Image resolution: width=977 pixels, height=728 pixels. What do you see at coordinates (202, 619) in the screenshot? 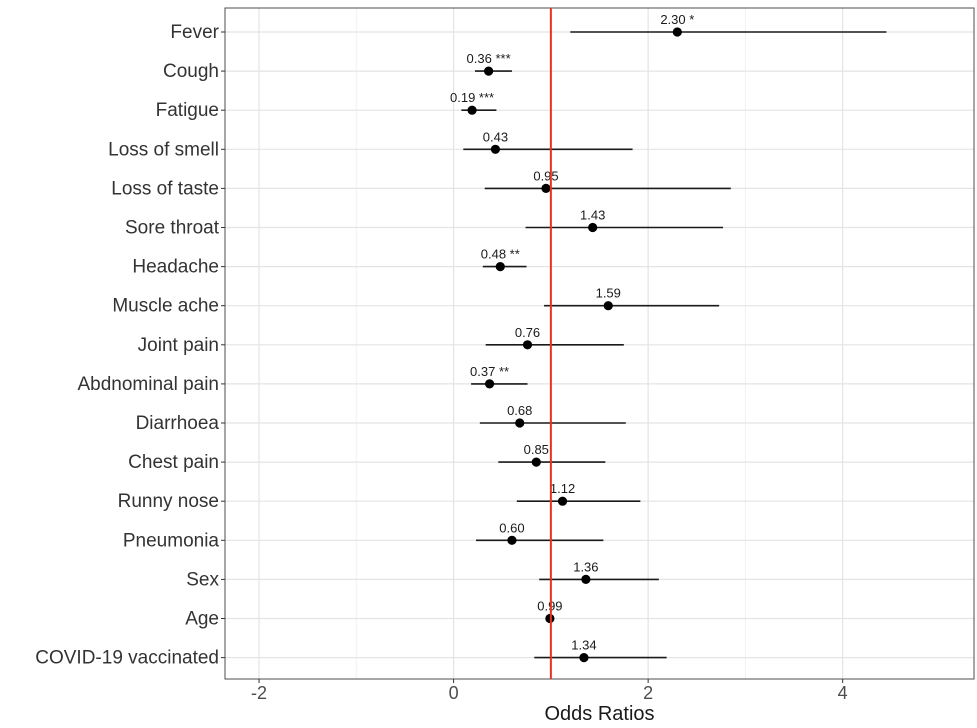
I see `y-tick-label: Age` at bounding box center [202, 619].